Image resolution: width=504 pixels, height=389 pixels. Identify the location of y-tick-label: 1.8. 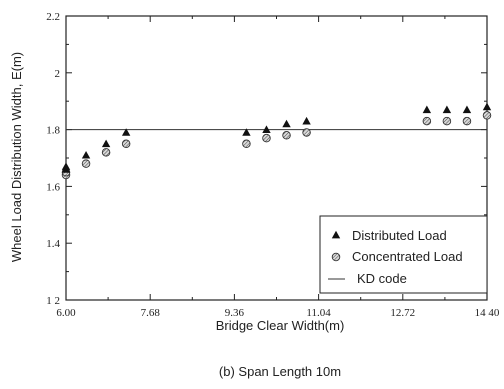
(53, 131).